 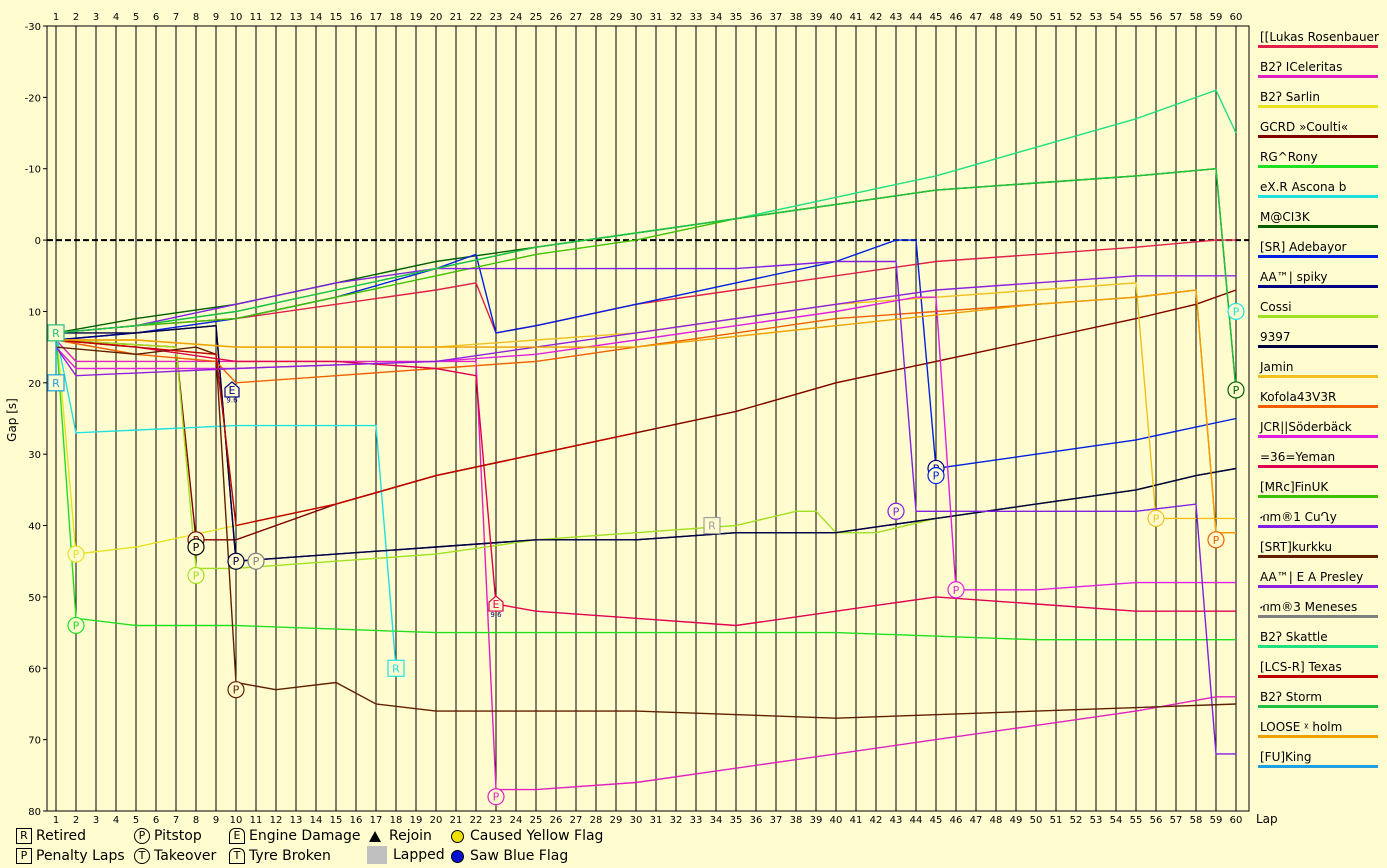 I want to click on x-tick-label-bottom: 24, so click(x=516, y=820).